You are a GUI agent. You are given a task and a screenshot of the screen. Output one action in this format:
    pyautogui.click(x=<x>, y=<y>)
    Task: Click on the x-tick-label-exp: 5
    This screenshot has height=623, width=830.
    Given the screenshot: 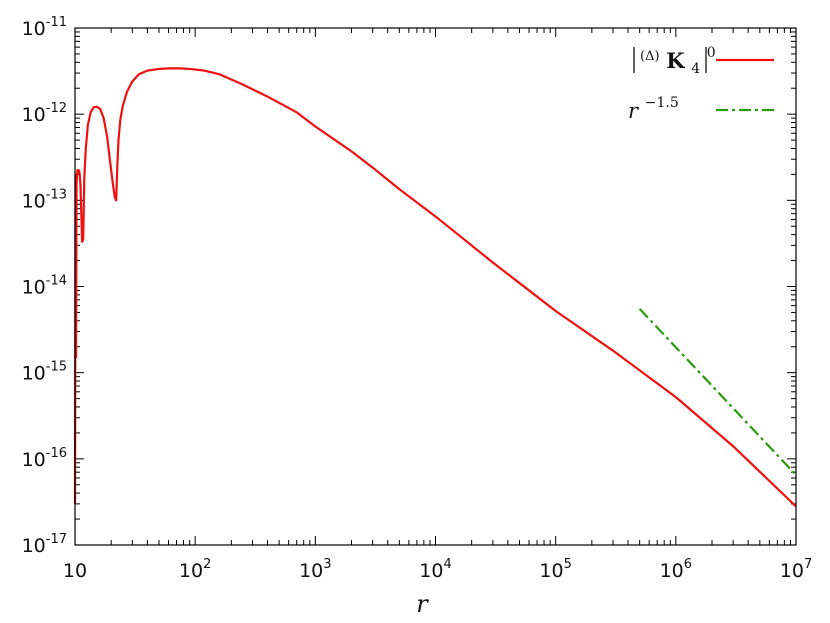 What is the action you would take?
    pyautogui.click(x=568, y=564)
    